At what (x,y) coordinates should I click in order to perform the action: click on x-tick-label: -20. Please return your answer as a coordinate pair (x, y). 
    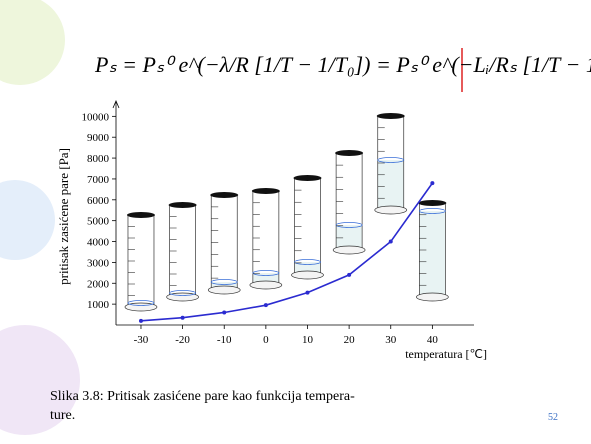
    Looking at the image, I should click on (182, 340).